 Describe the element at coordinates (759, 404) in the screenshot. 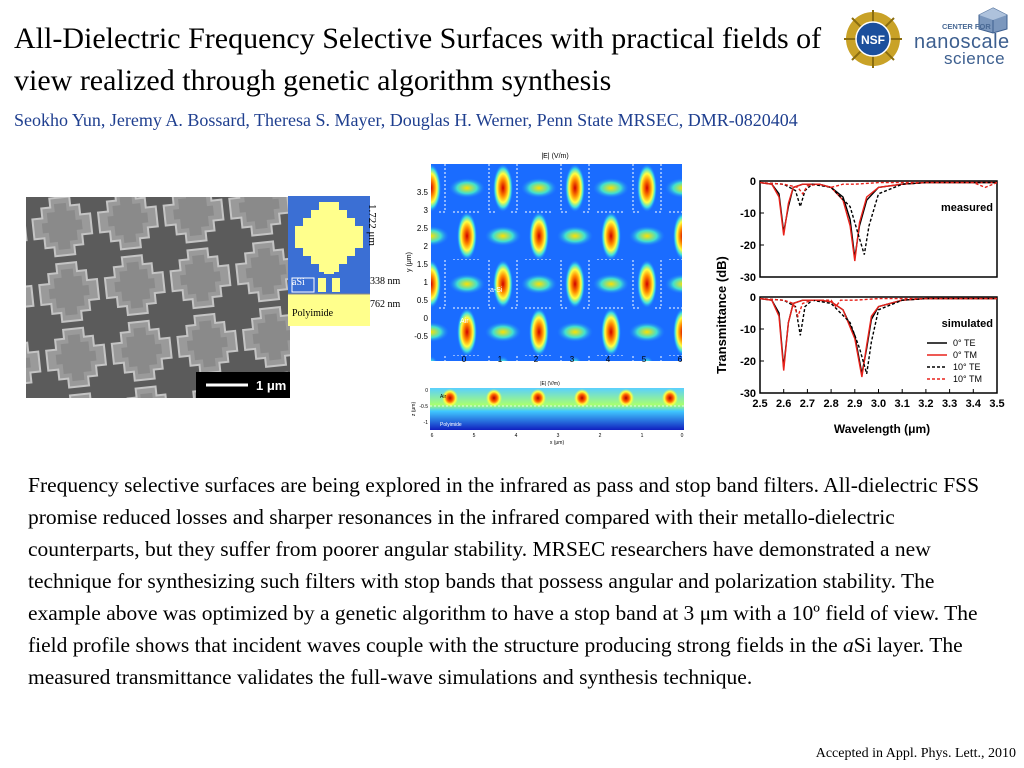

I see `x-tick-label: 2.5` at that location.